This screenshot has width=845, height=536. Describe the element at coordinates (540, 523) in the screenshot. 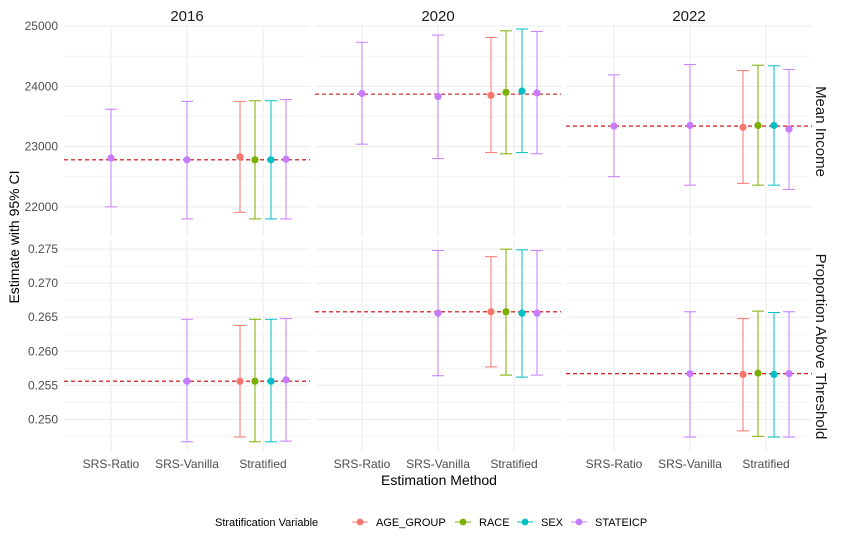

I see `legend-item-sex: SEX` at that location.